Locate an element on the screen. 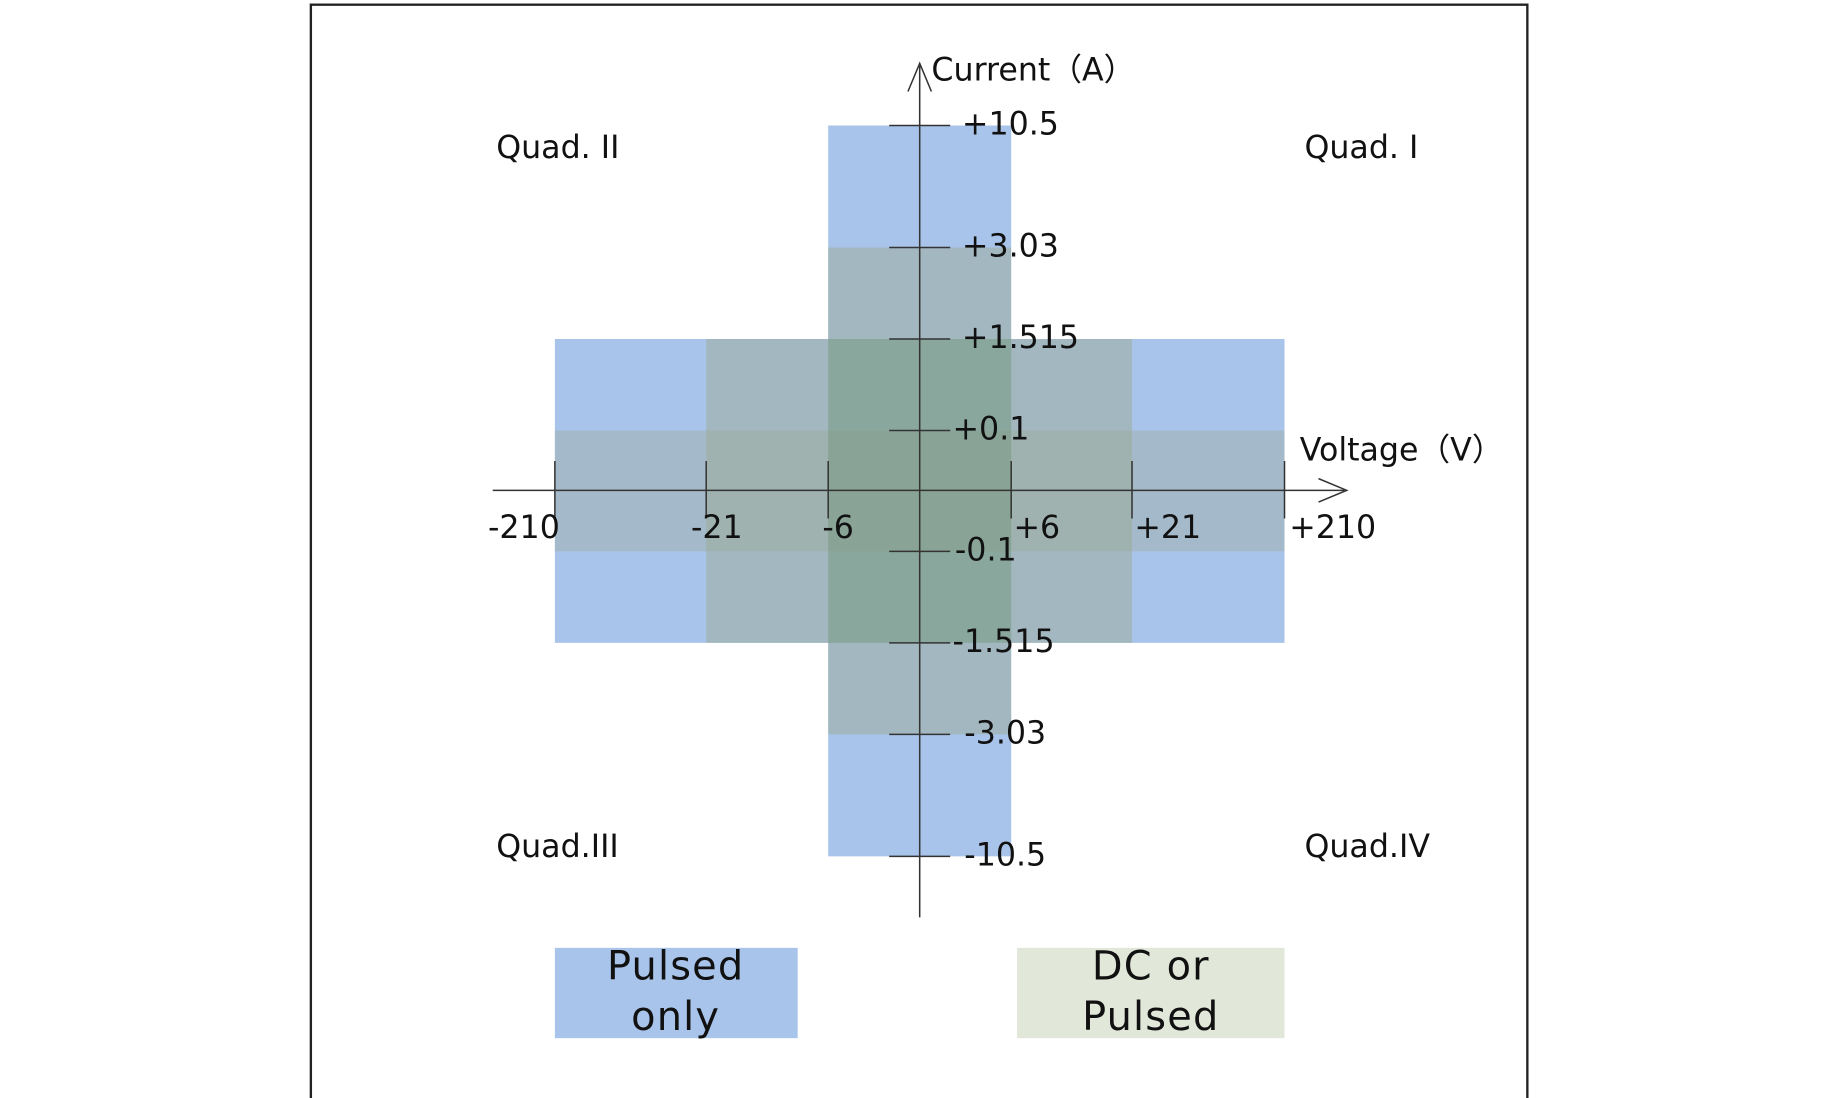 The height and width of the screenshot is (1098, 1830). x-tick-label: -21 is located at coordinates (717, 528).